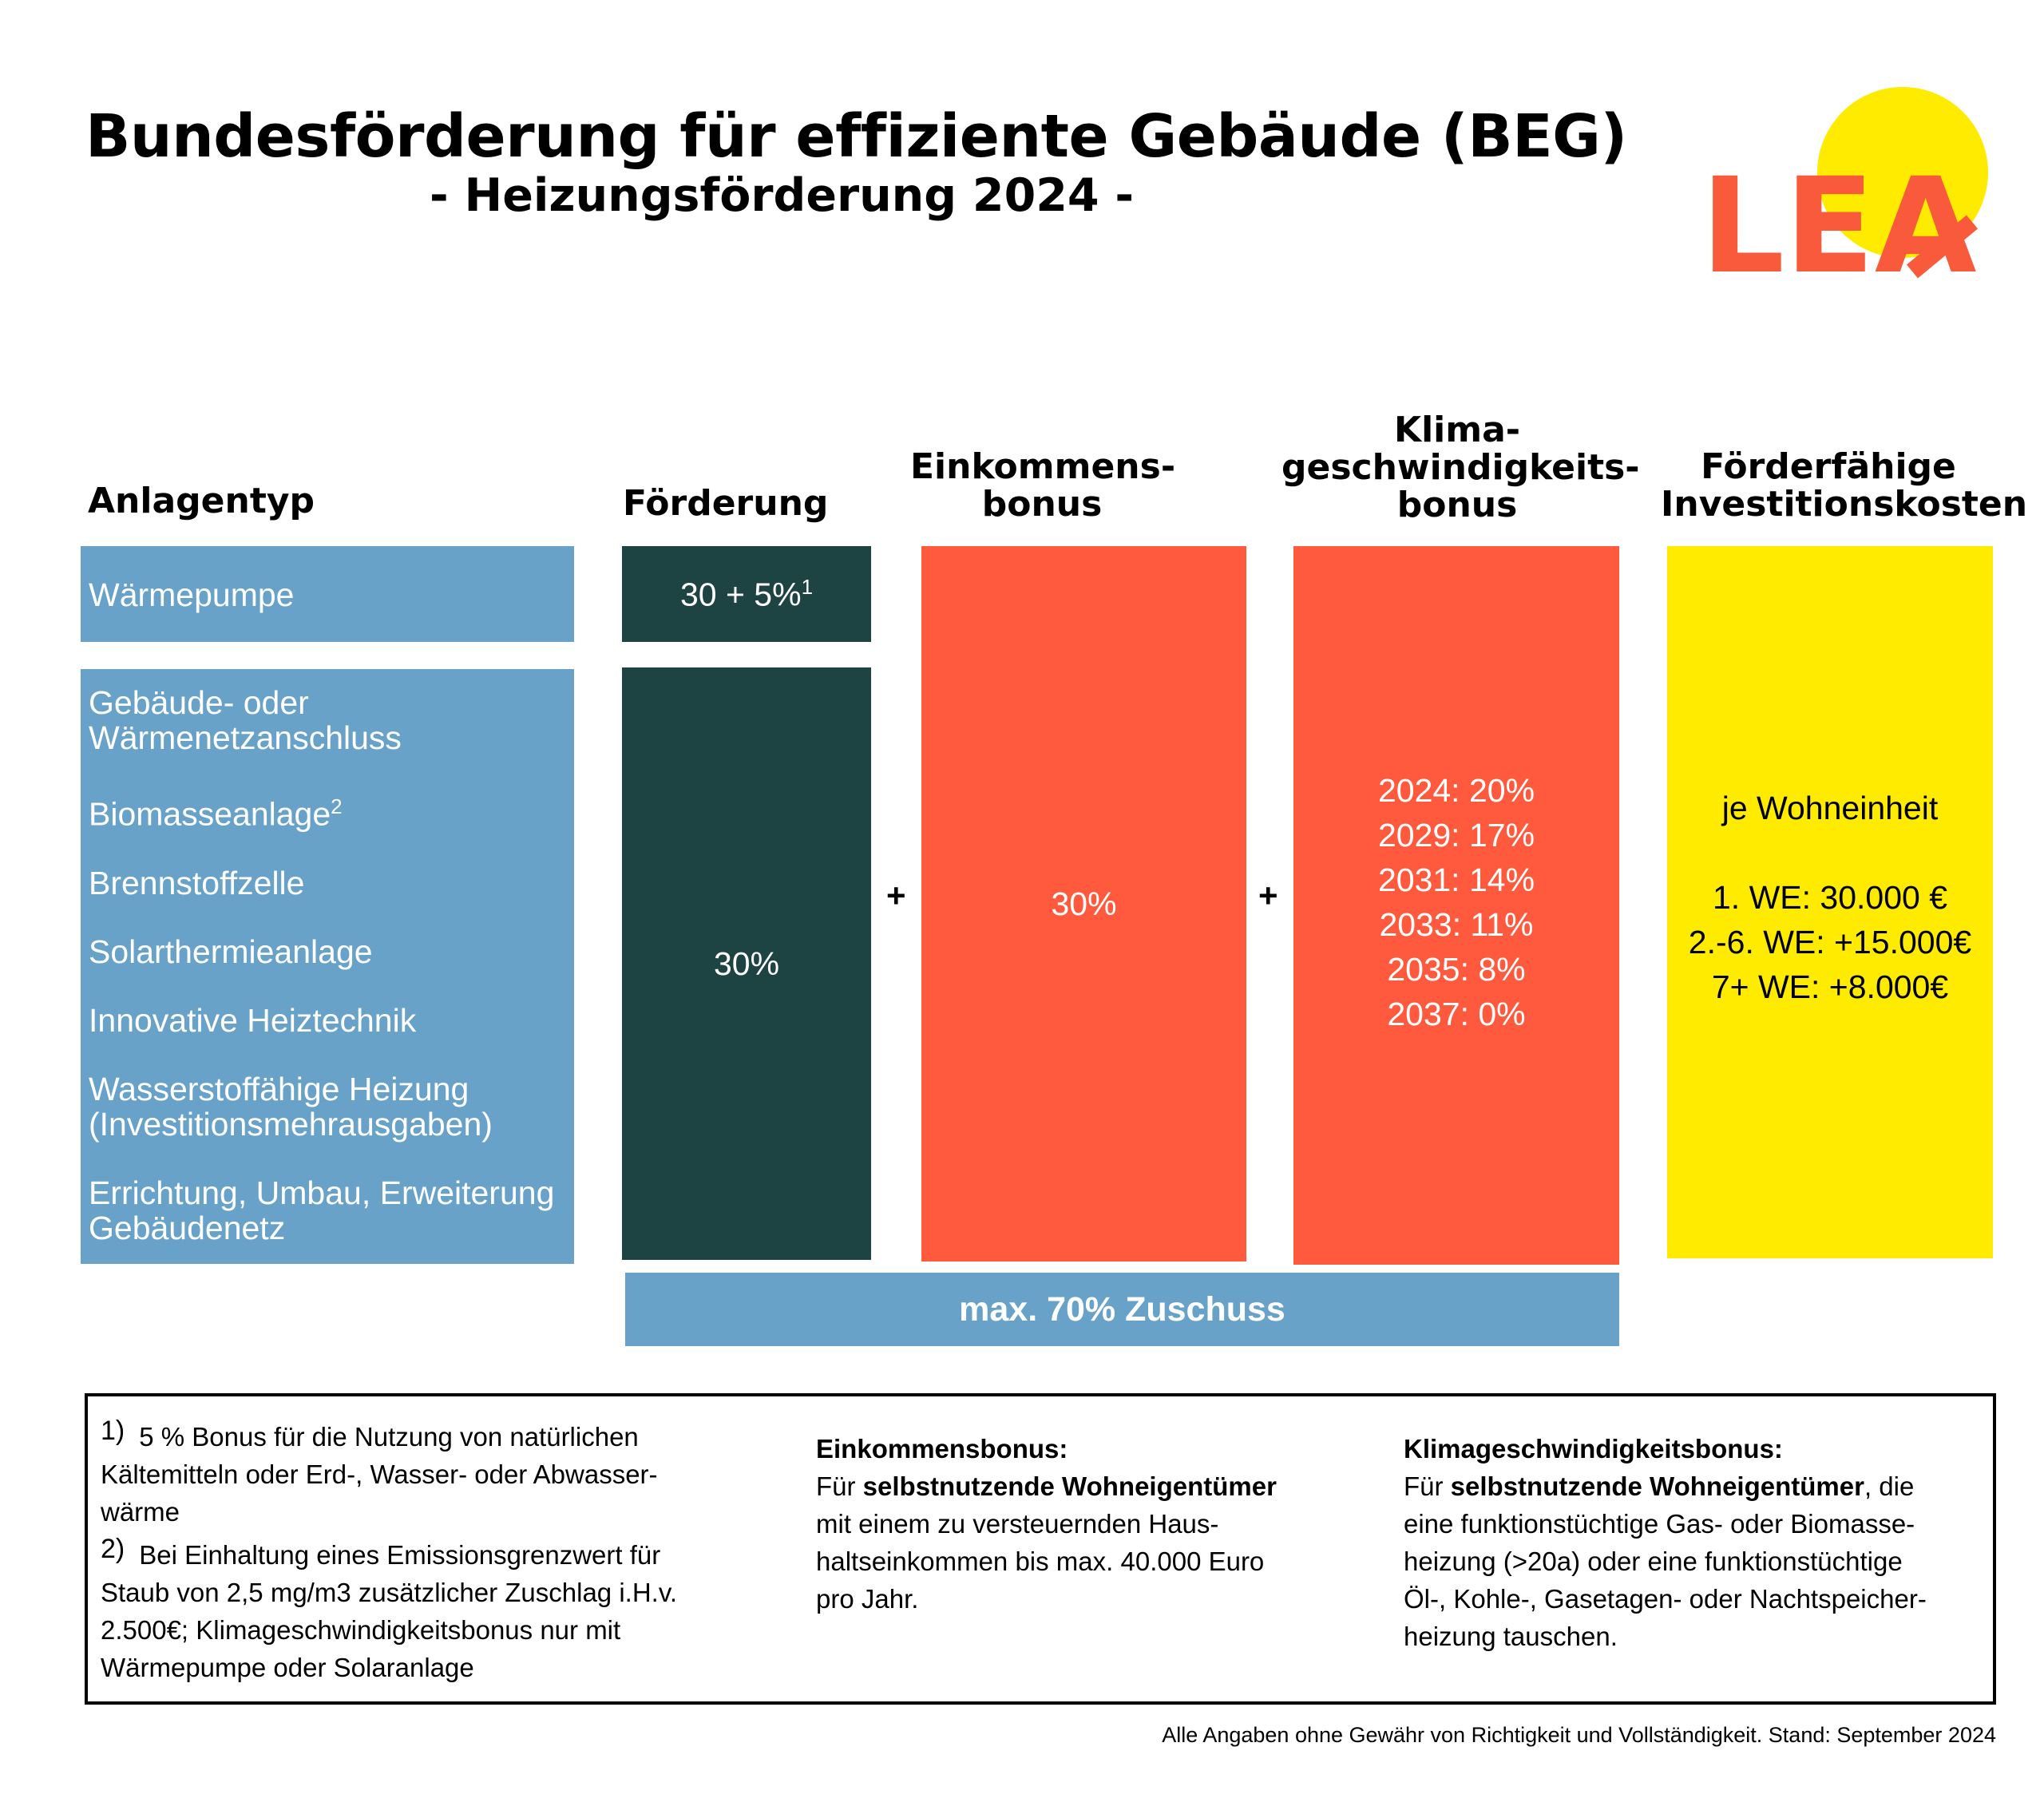 The image size is (2044, 1810). What do you see at coordinates (1043, 486) in the screenshot?
I see `header-einkommensbonus: Einkommens- bonus` at bounding box center [1043, 486].